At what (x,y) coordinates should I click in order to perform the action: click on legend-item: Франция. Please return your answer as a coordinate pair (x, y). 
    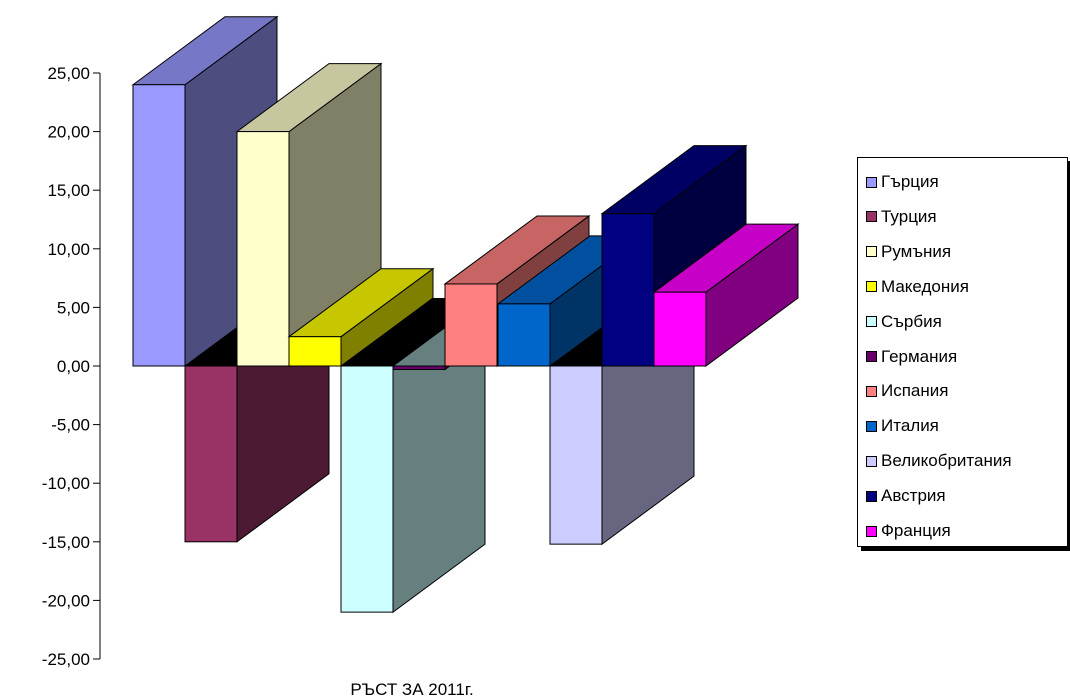
    Looking at the image, I should click on (908, 531).